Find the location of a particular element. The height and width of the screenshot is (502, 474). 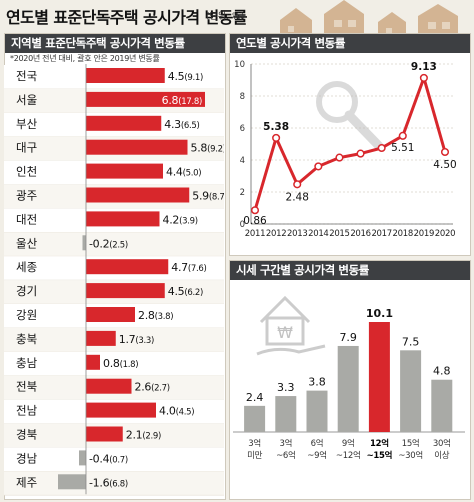

value-label: 2.6(2.7) is located at coordinates (152, 387).